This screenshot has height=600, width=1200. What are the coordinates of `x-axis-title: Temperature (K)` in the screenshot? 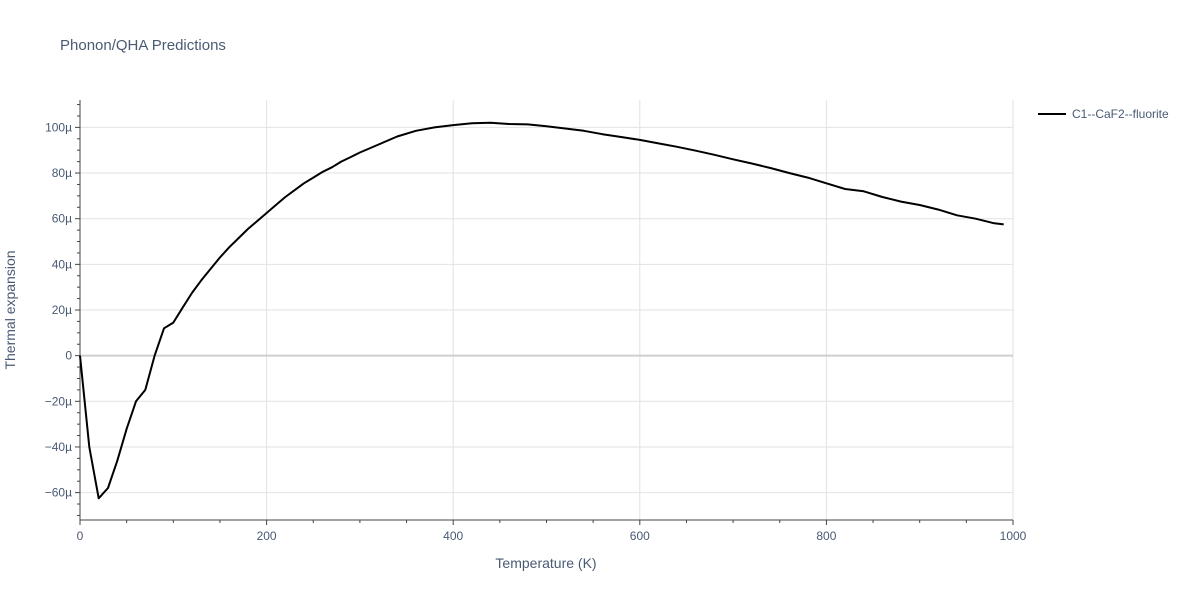 It's located at (545, 563).